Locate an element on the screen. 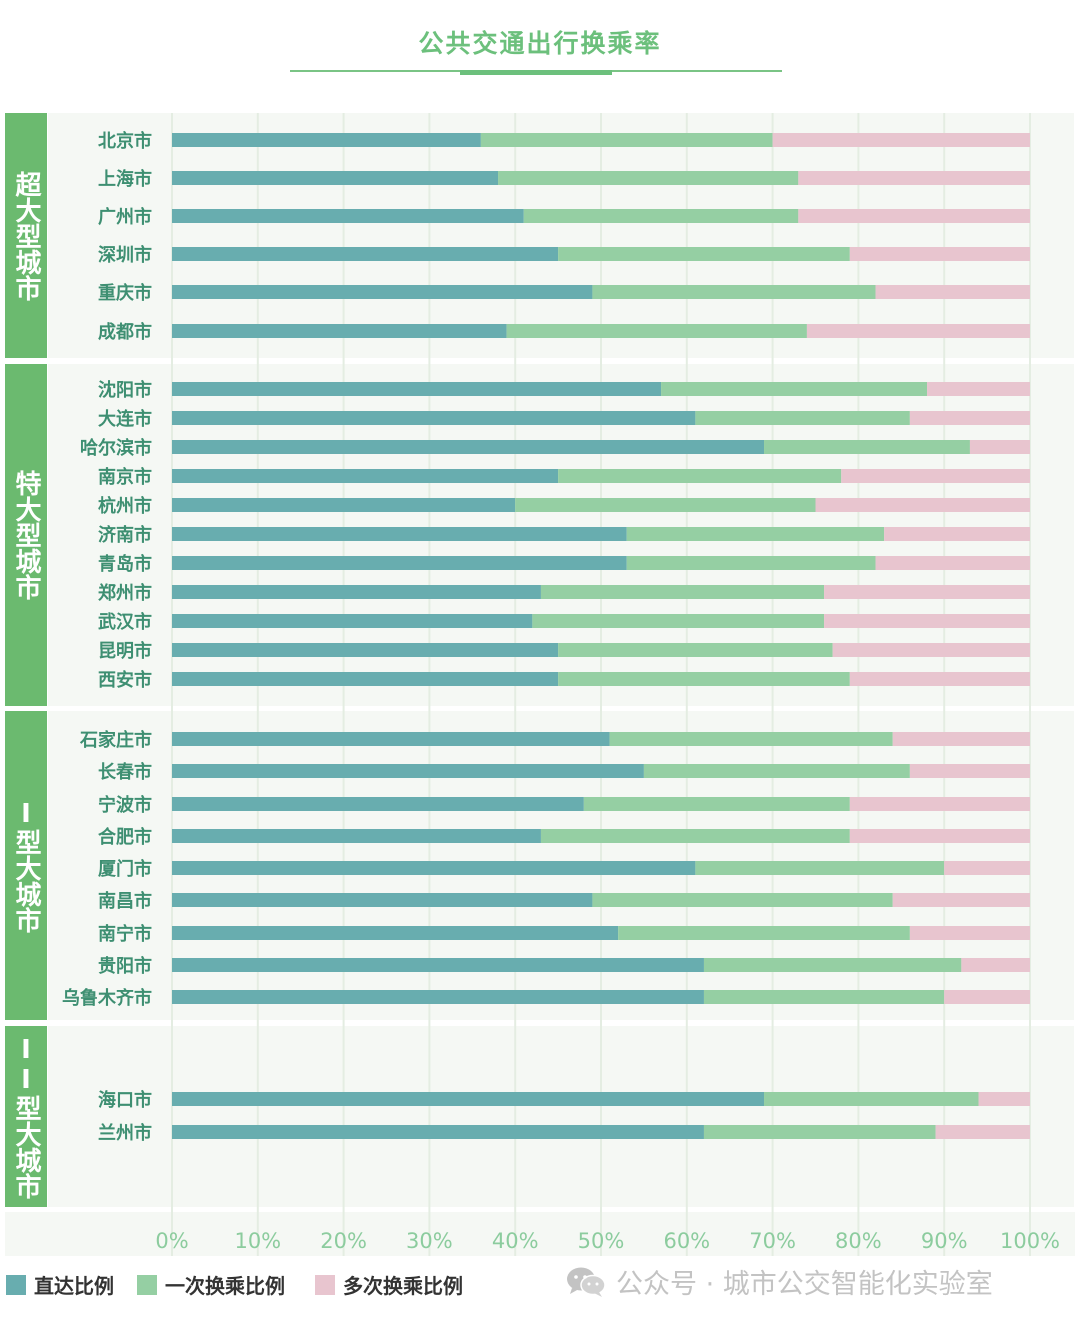 This screenshot has width=1080, height=1320. city-label: 成都市 is located at coordinates (125, 332).